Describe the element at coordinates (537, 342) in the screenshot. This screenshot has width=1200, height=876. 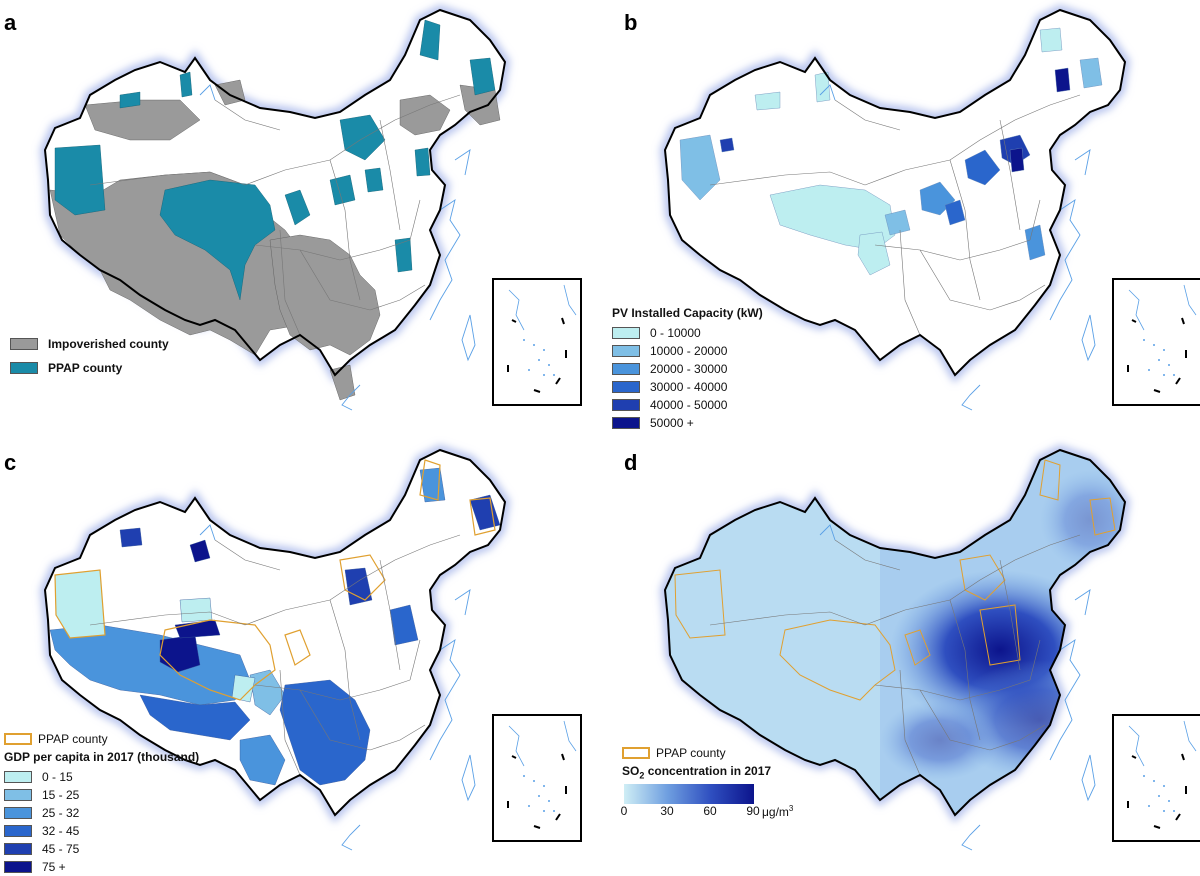
I see `south-china-sea-inset-a` at that location.